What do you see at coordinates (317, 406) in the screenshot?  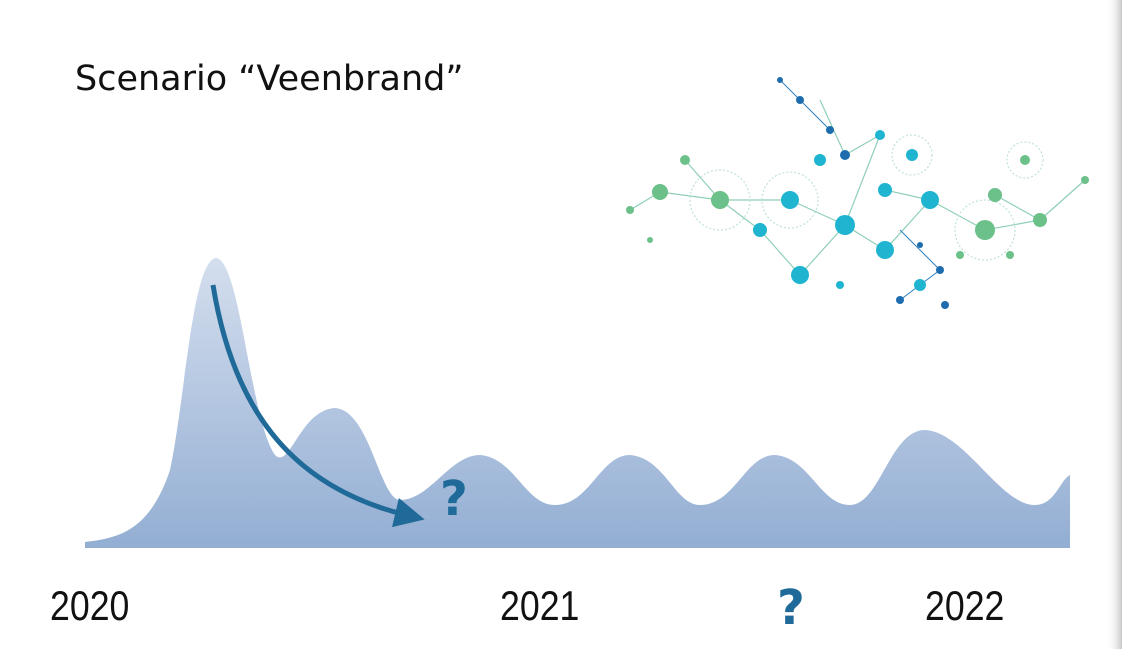 I see `arrow` at bounding box center [317, 406].